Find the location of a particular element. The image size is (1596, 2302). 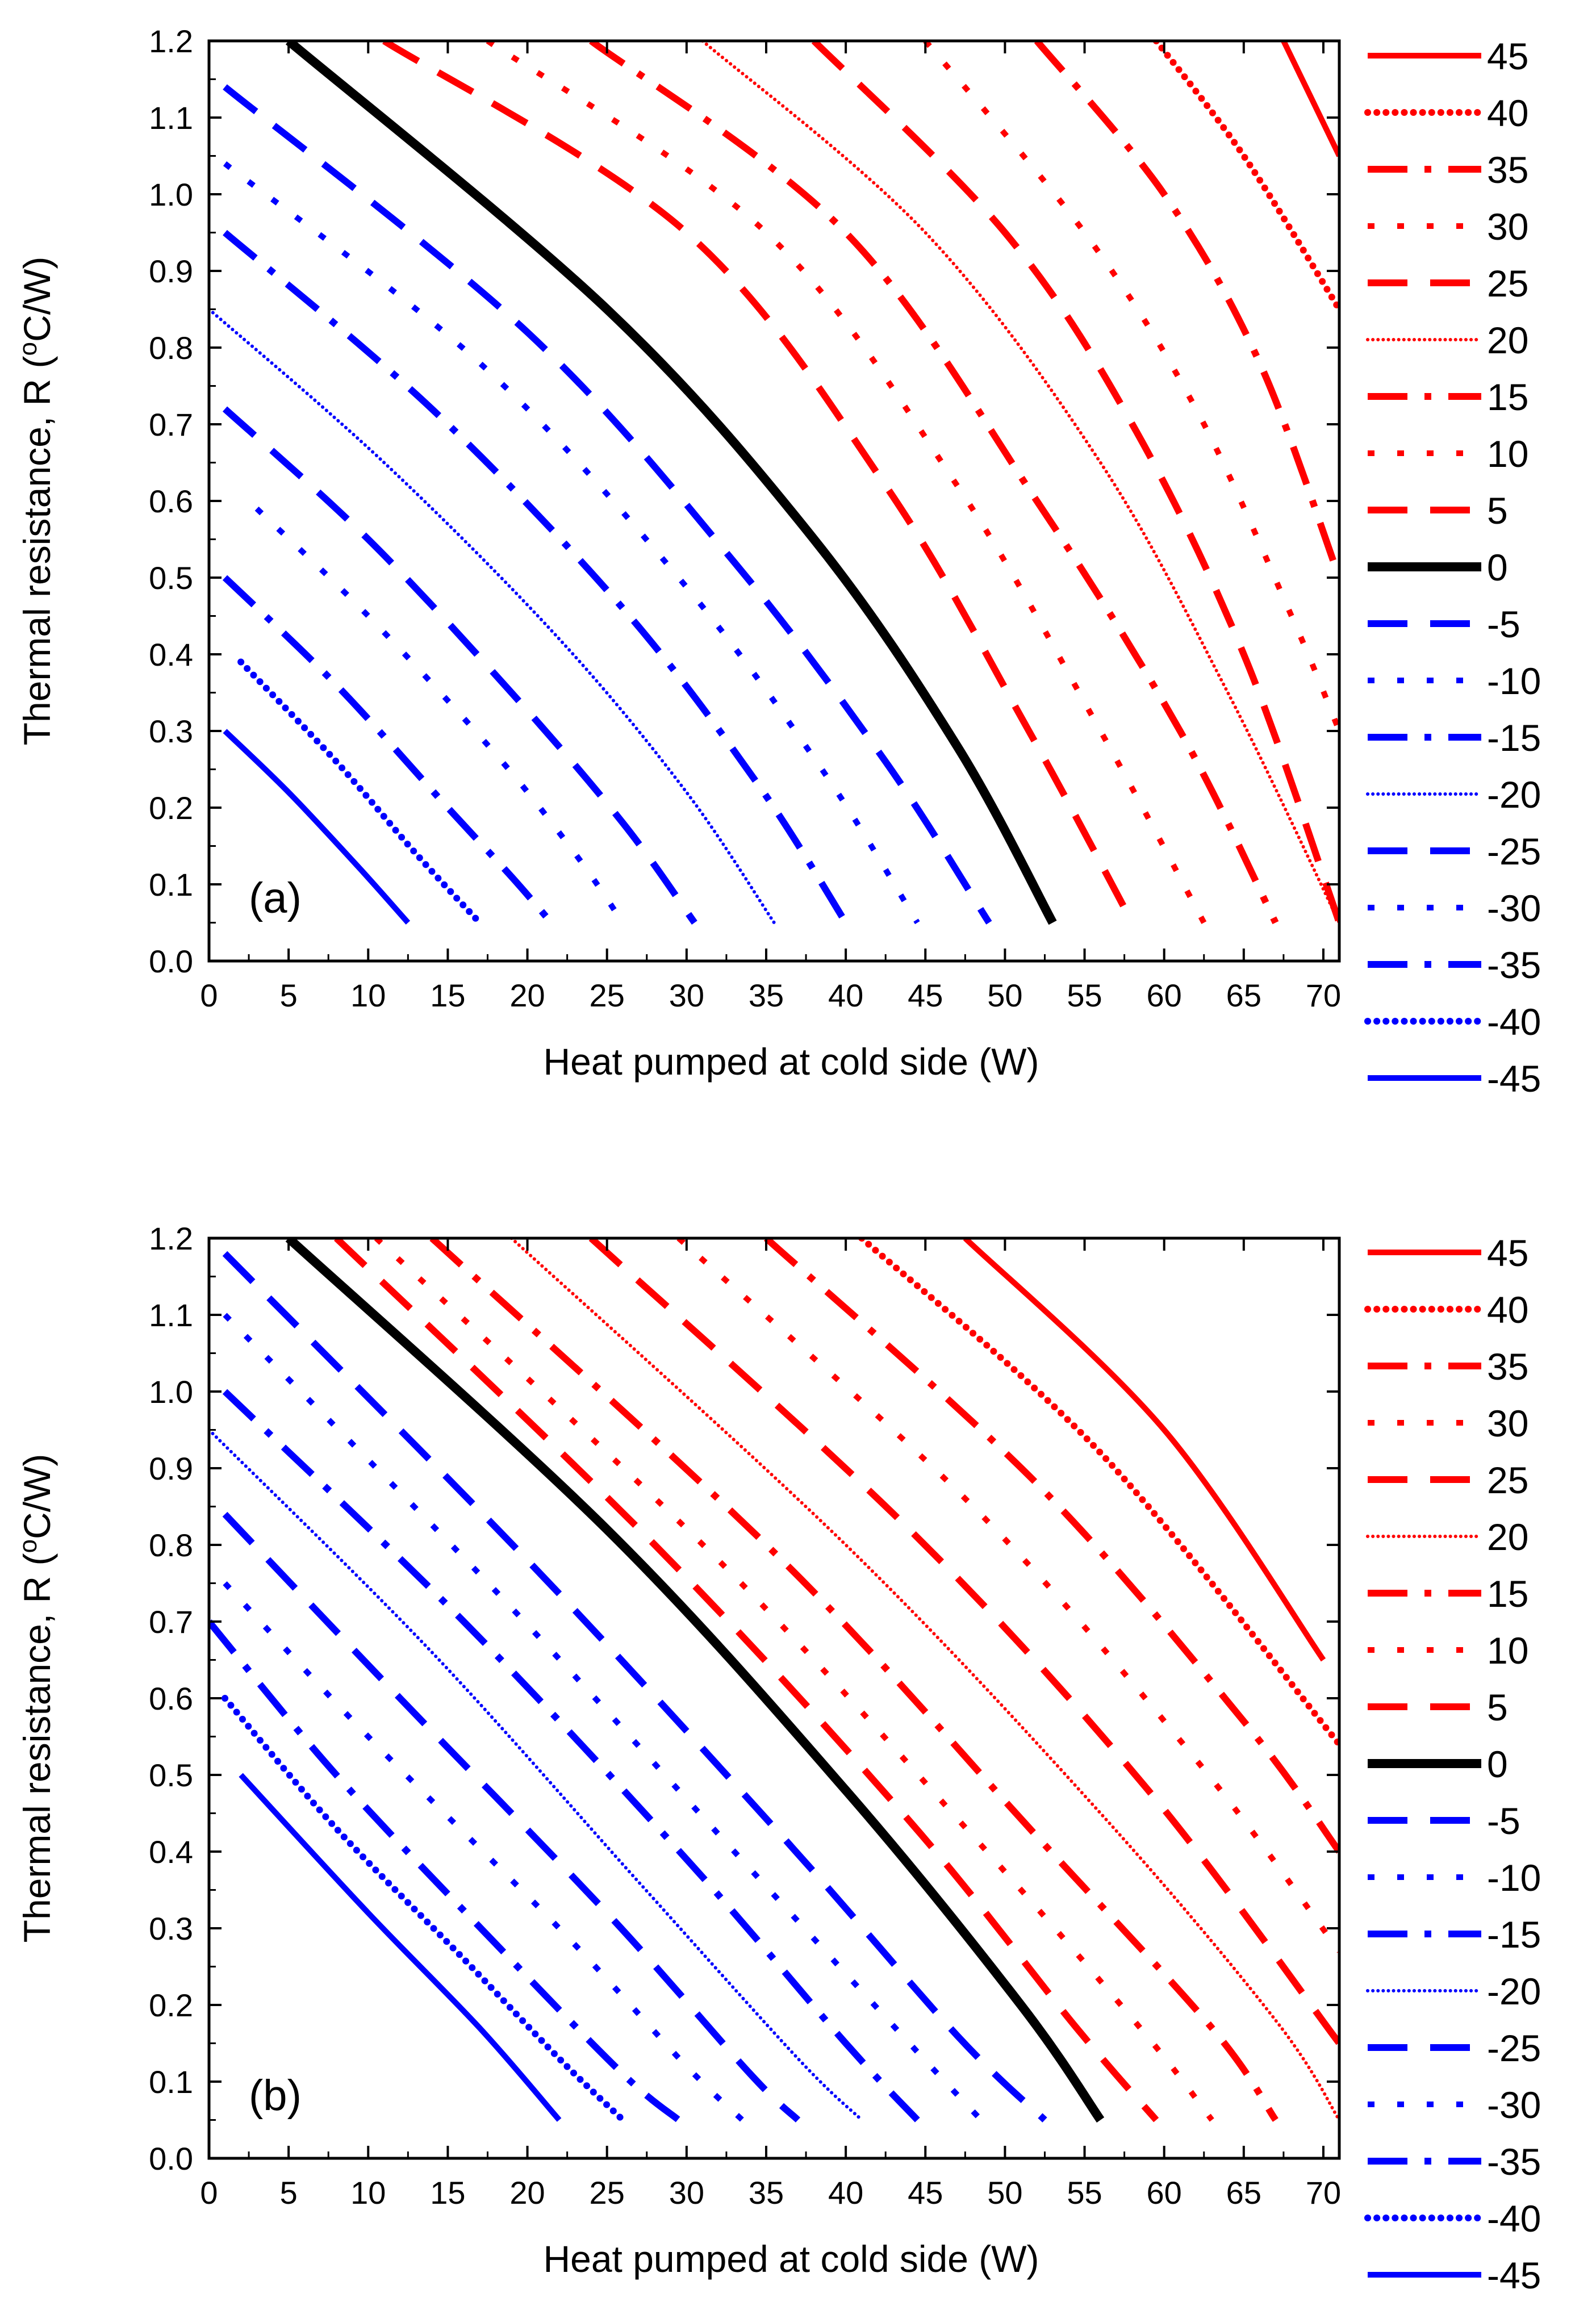

y-tick-label: 0.9 is located at coordinates (171, 271).